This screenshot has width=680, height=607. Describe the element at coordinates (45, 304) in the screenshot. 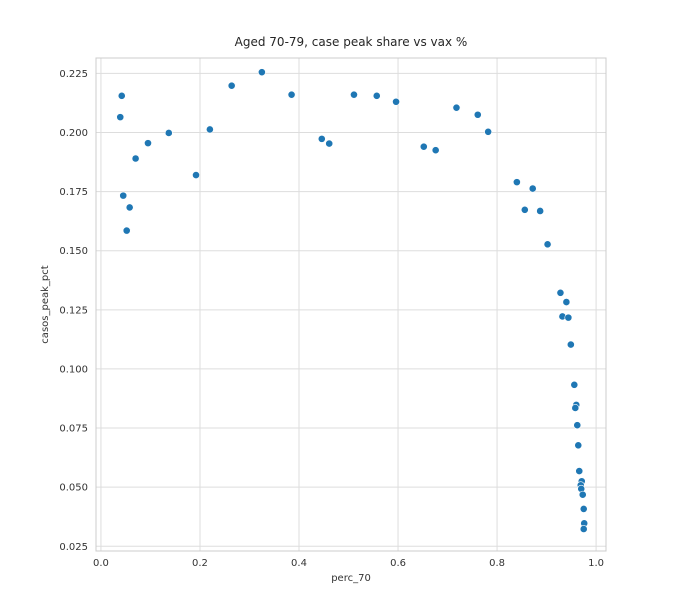

I see `y-axis-label: casos_peak_pct` at that location.